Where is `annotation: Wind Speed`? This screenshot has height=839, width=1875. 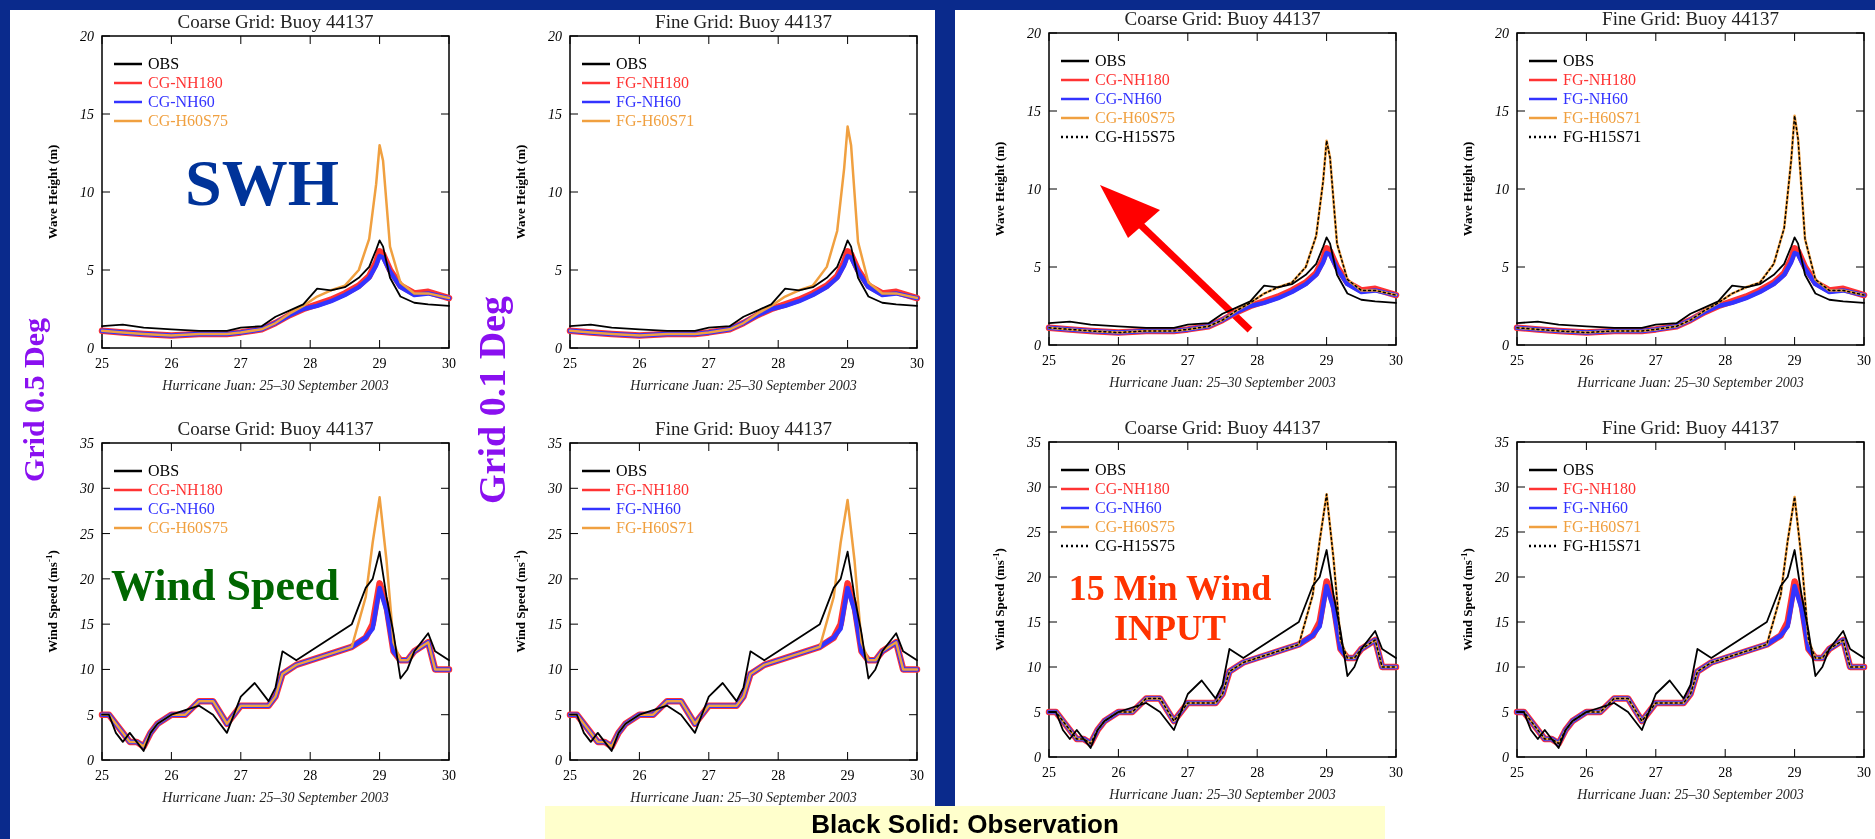 annotation: Wind Speed is located at coordinates (225, 585).